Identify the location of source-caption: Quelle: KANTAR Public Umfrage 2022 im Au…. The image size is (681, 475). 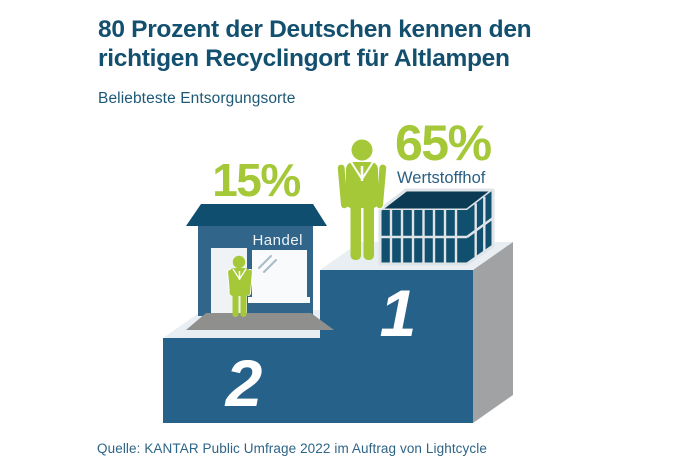
(292, 448).